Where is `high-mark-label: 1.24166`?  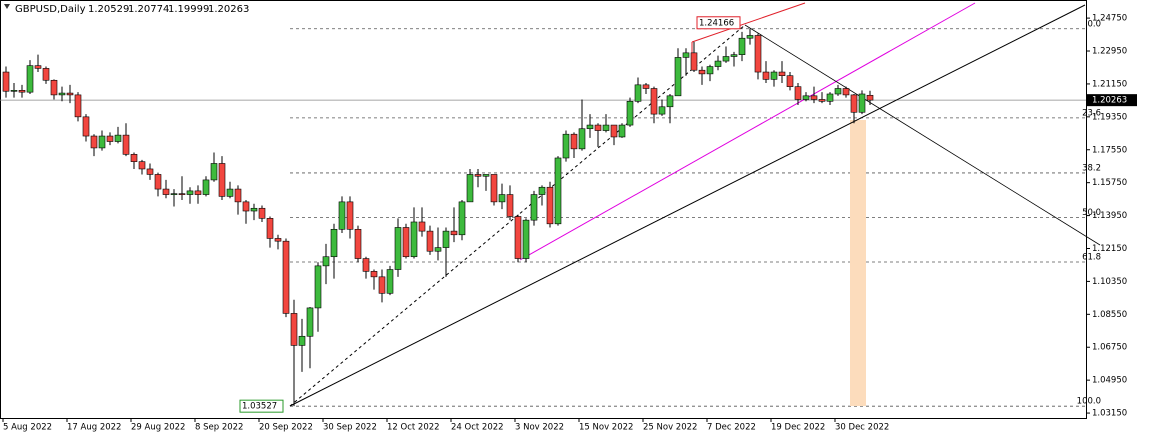 high-mark-label: 1.24166 is located at coordinates (716, 23).